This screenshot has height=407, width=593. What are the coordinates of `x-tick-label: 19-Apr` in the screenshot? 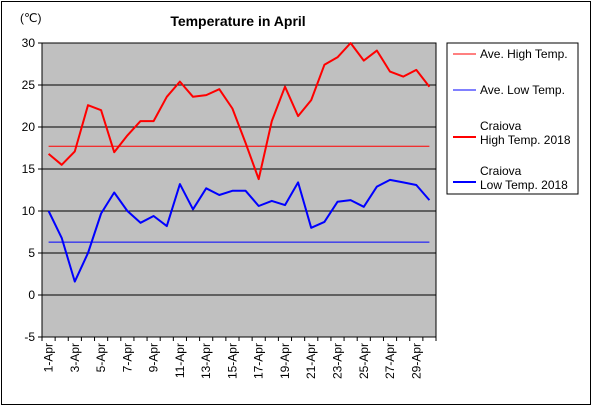 It's located at (285, 361).